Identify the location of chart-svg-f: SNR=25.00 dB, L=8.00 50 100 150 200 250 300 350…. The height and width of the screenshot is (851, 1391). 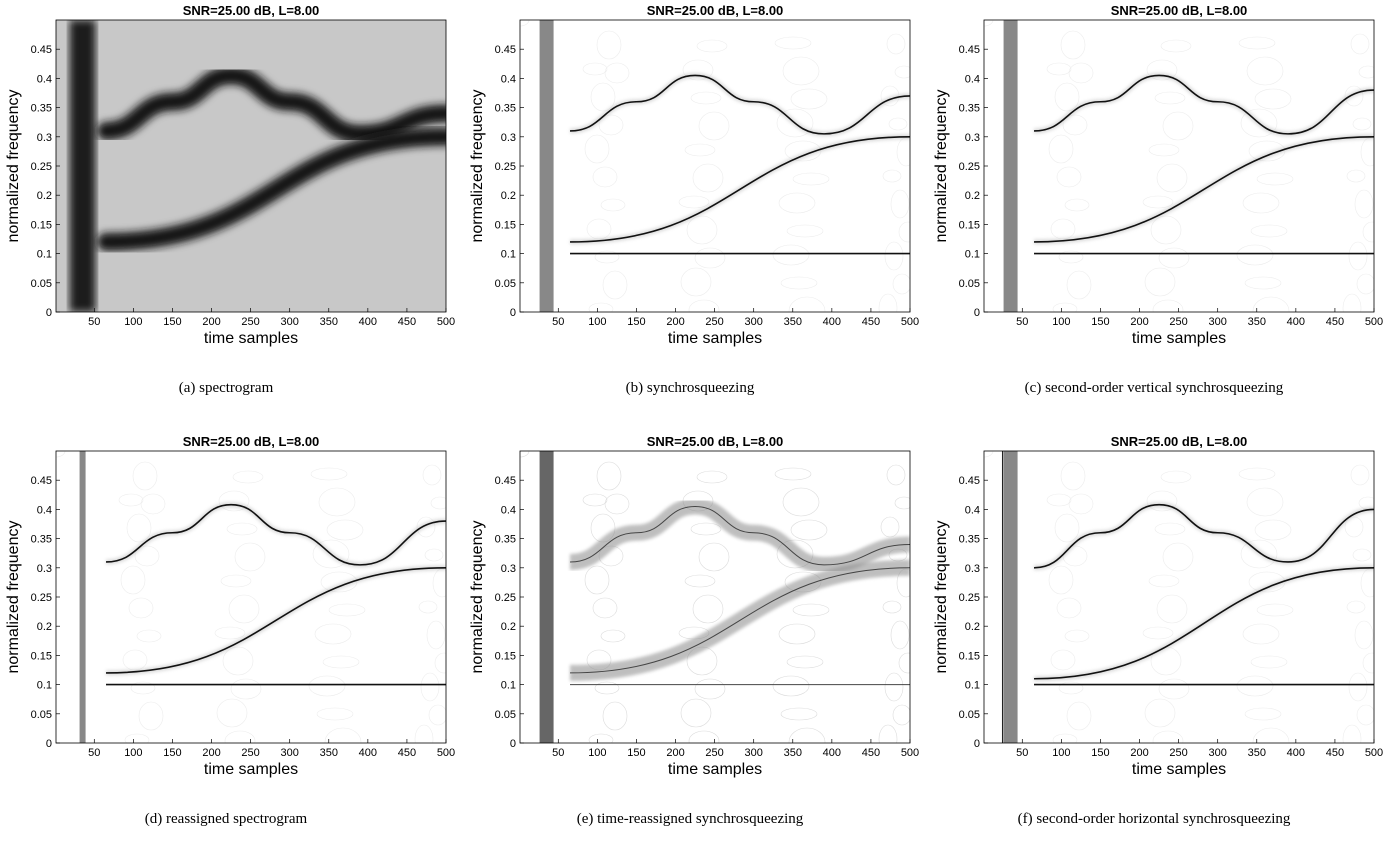
(1158, 606).